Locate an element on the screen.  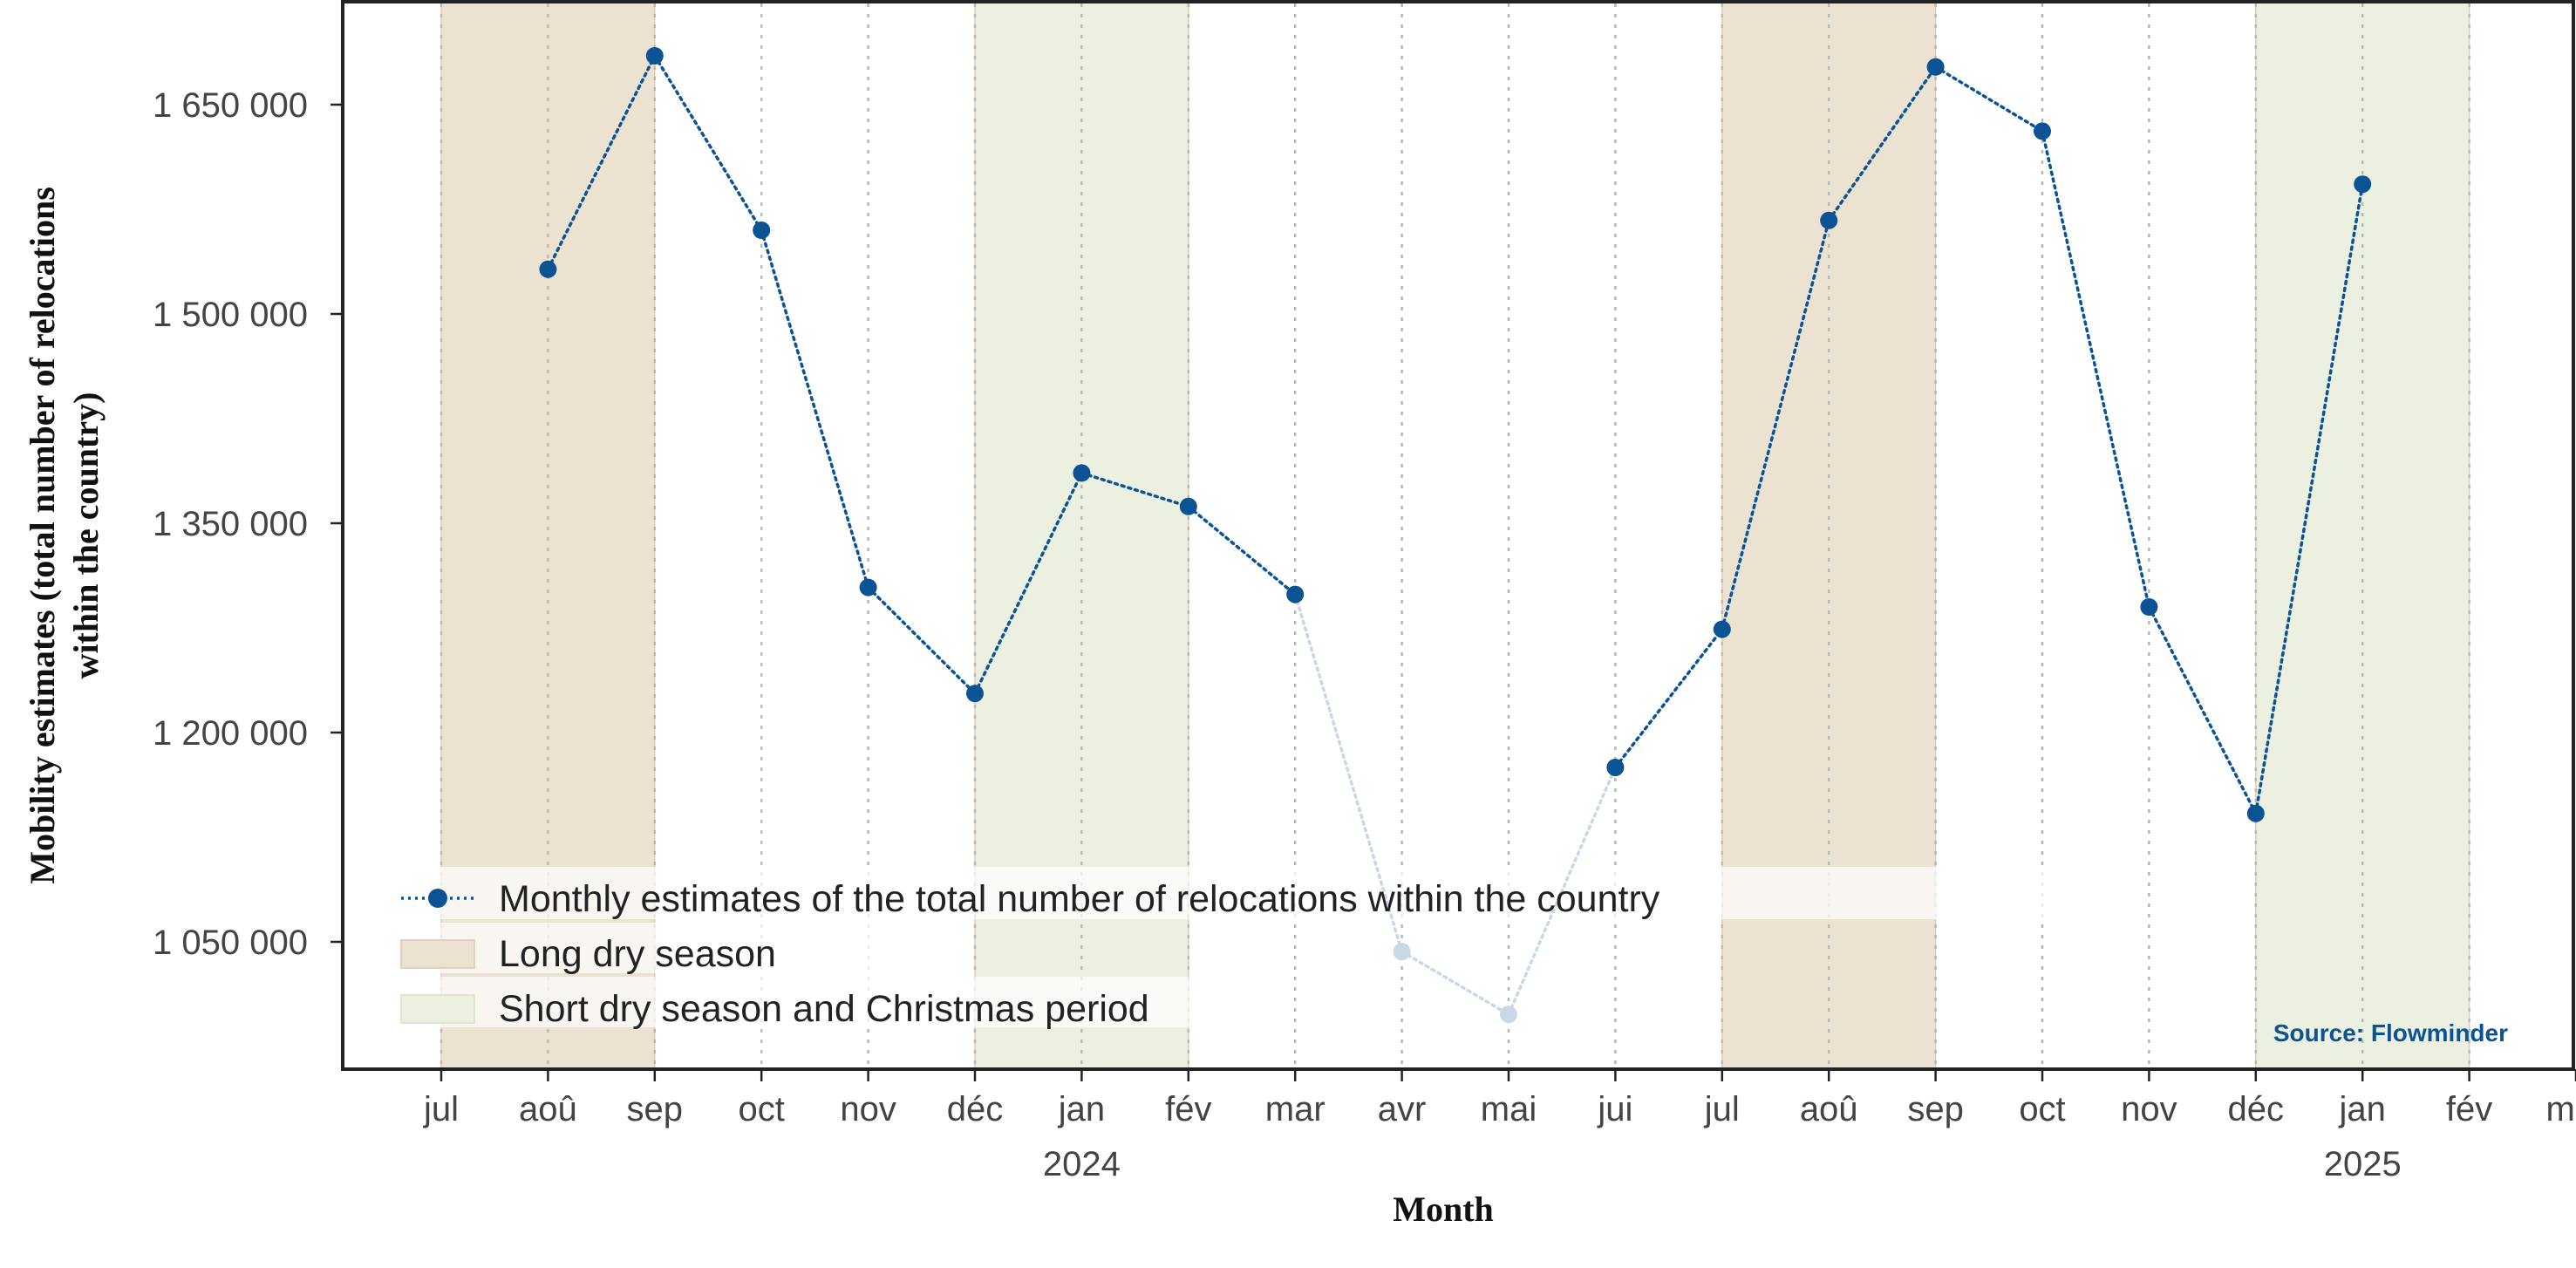
legend-backgrounds is located at coordinates (1219, 947).